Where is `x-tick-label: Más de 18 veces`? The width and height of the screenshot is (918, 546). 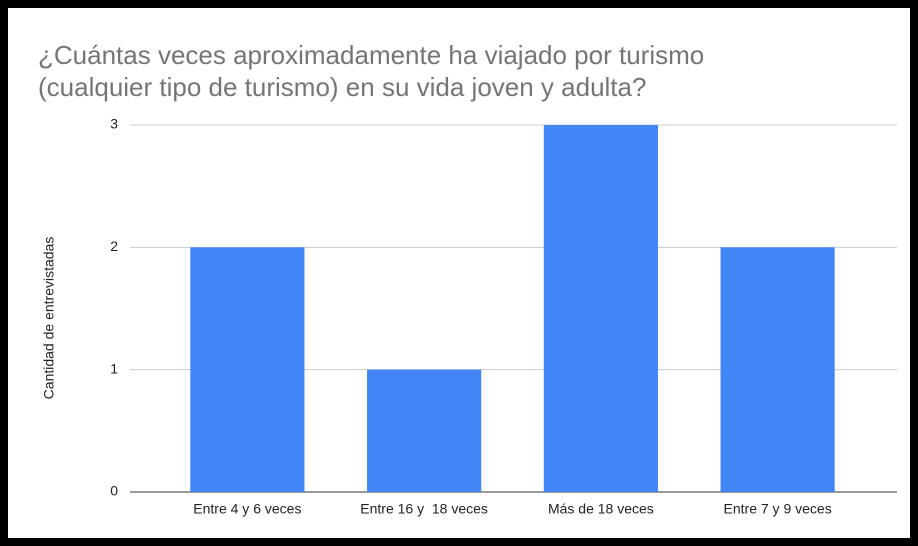
x-tick-label: Más de 18 veces is located at coordinates (601, 509).